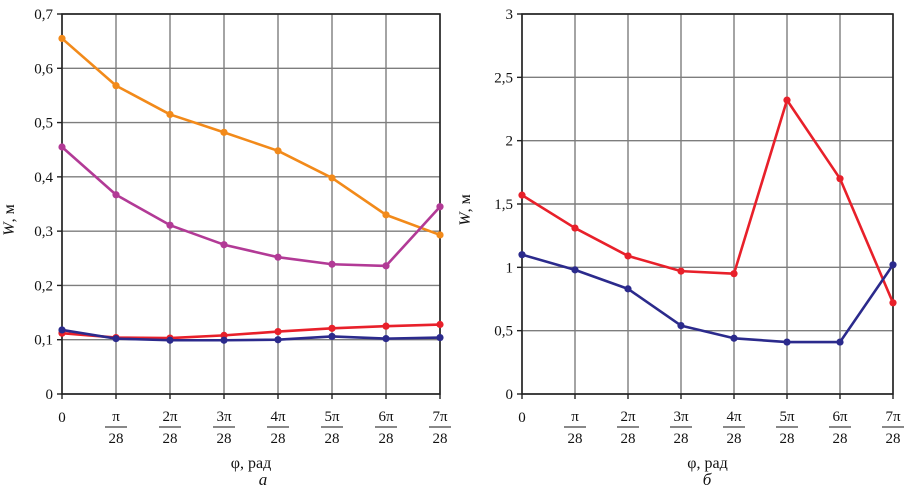 Image resolution: width=907 pixels, height=491 pixels. Describe the element at coordinates (510, 268) in the screenshot. I see `y-tick-label: 1` at that location.